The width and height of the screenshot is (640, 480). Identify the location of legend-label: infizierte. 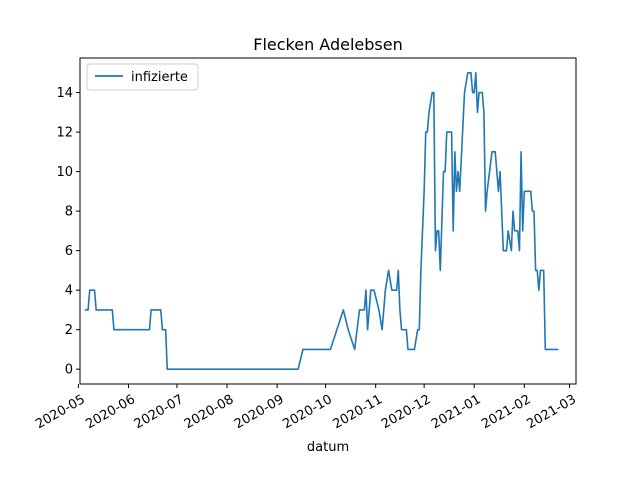
(159, 77).